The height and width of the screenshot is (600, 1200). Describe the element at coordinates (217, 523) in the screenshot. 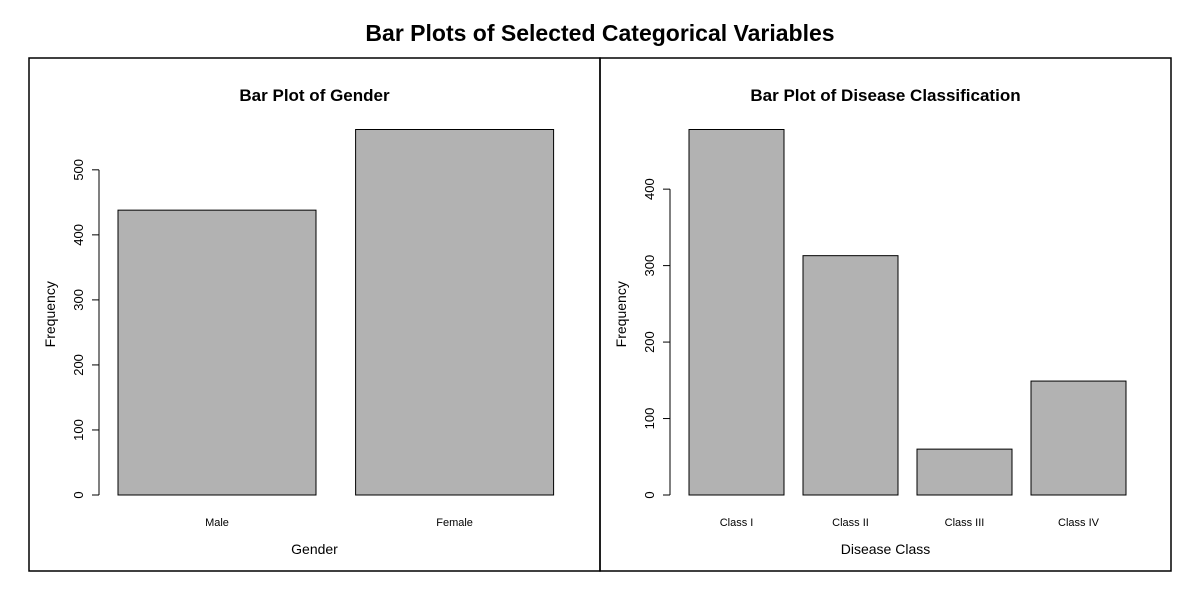

I see `category-label: Male` at that location.